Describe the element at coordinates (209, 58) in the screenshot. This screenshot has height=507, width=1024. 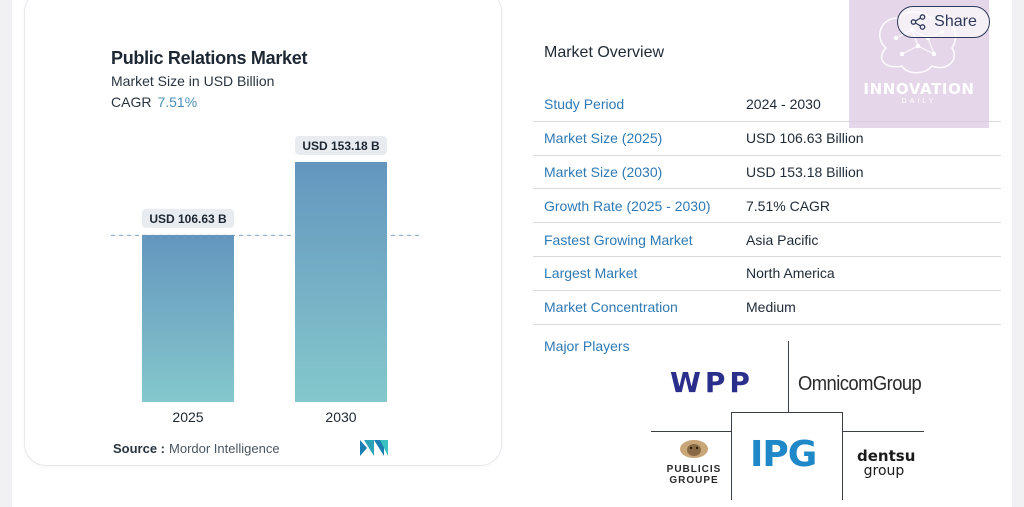
I see `chart-title: Public Relations Market` at that location.